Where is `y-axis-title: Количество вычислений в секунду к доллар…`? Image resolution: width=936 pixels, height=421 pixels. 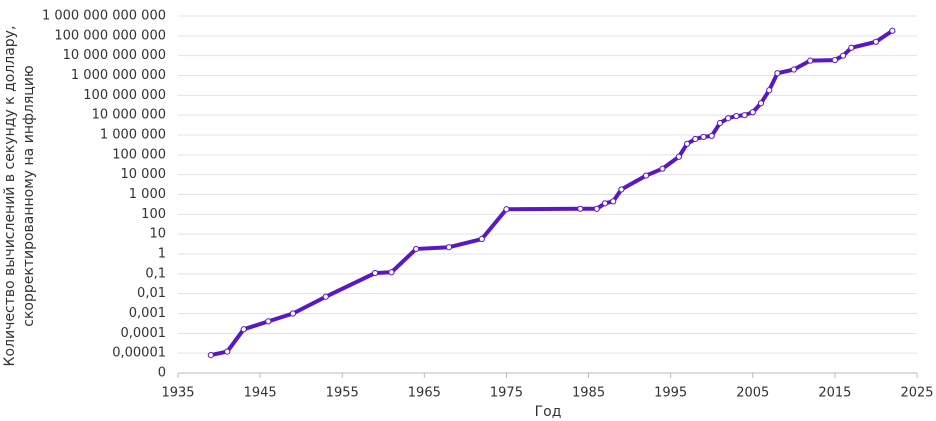 y-axis-title: Количество вычислений в секунду к доллар… is located at coordinates (10, 196).